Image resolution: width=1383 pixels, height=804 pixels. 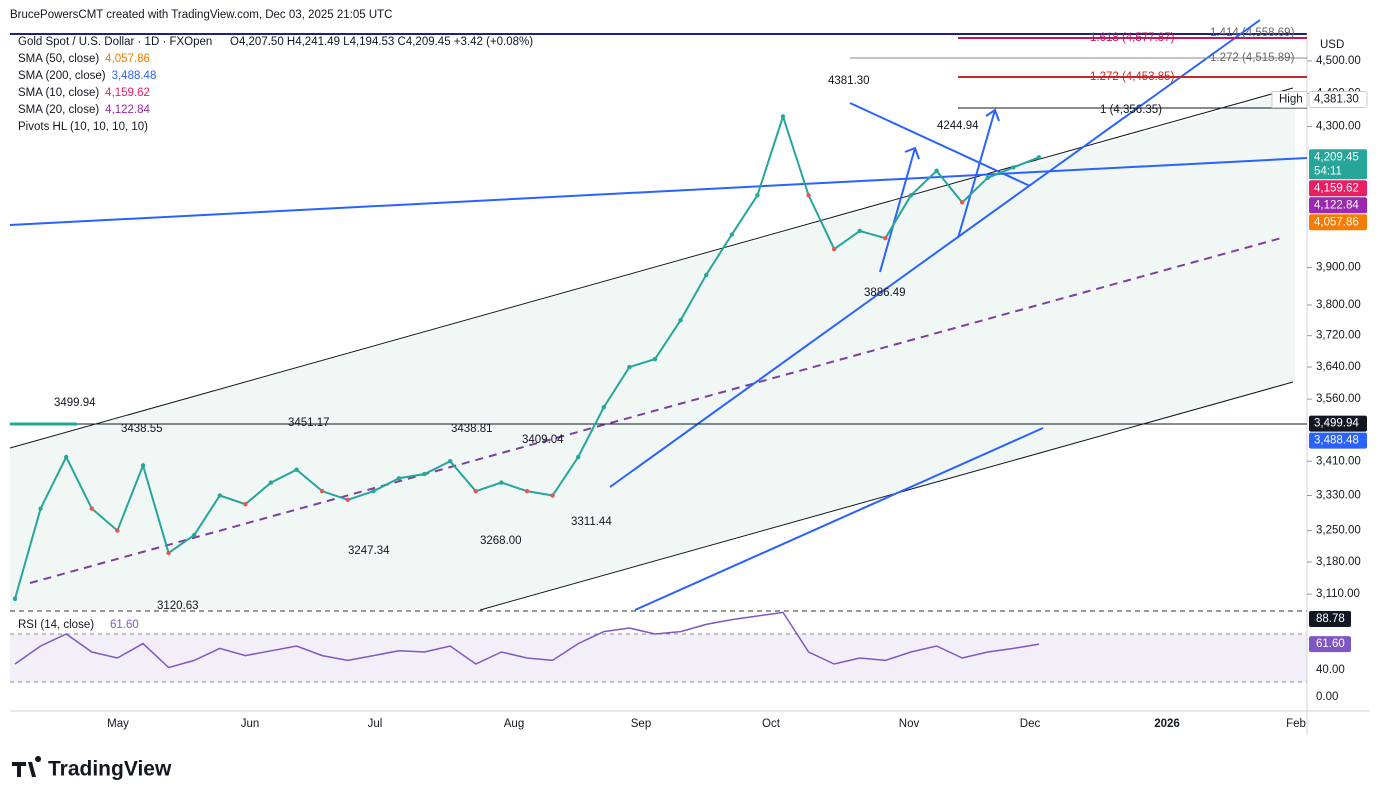 What do you see at coordinates (56, 625) in the screenshot?
I see `rsi-title: RSI (14, close)` at bounding box center [56, 625].